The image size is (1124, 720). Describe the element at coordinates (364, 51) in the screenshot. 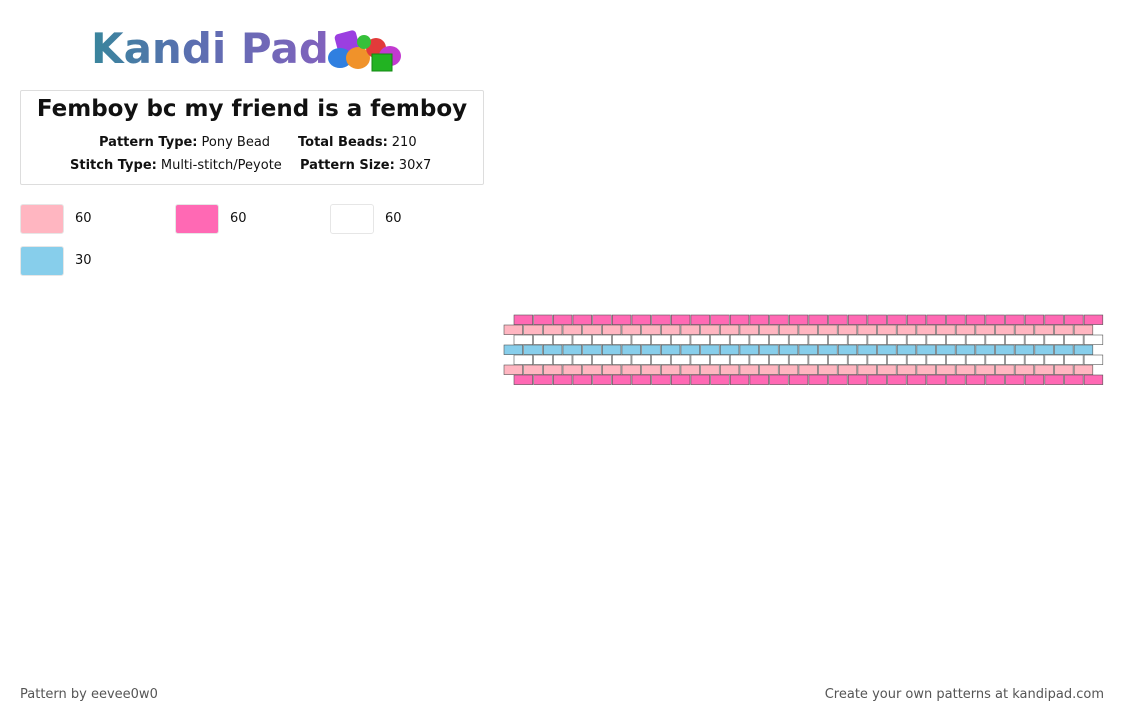

I see `logo-beads` at that location.